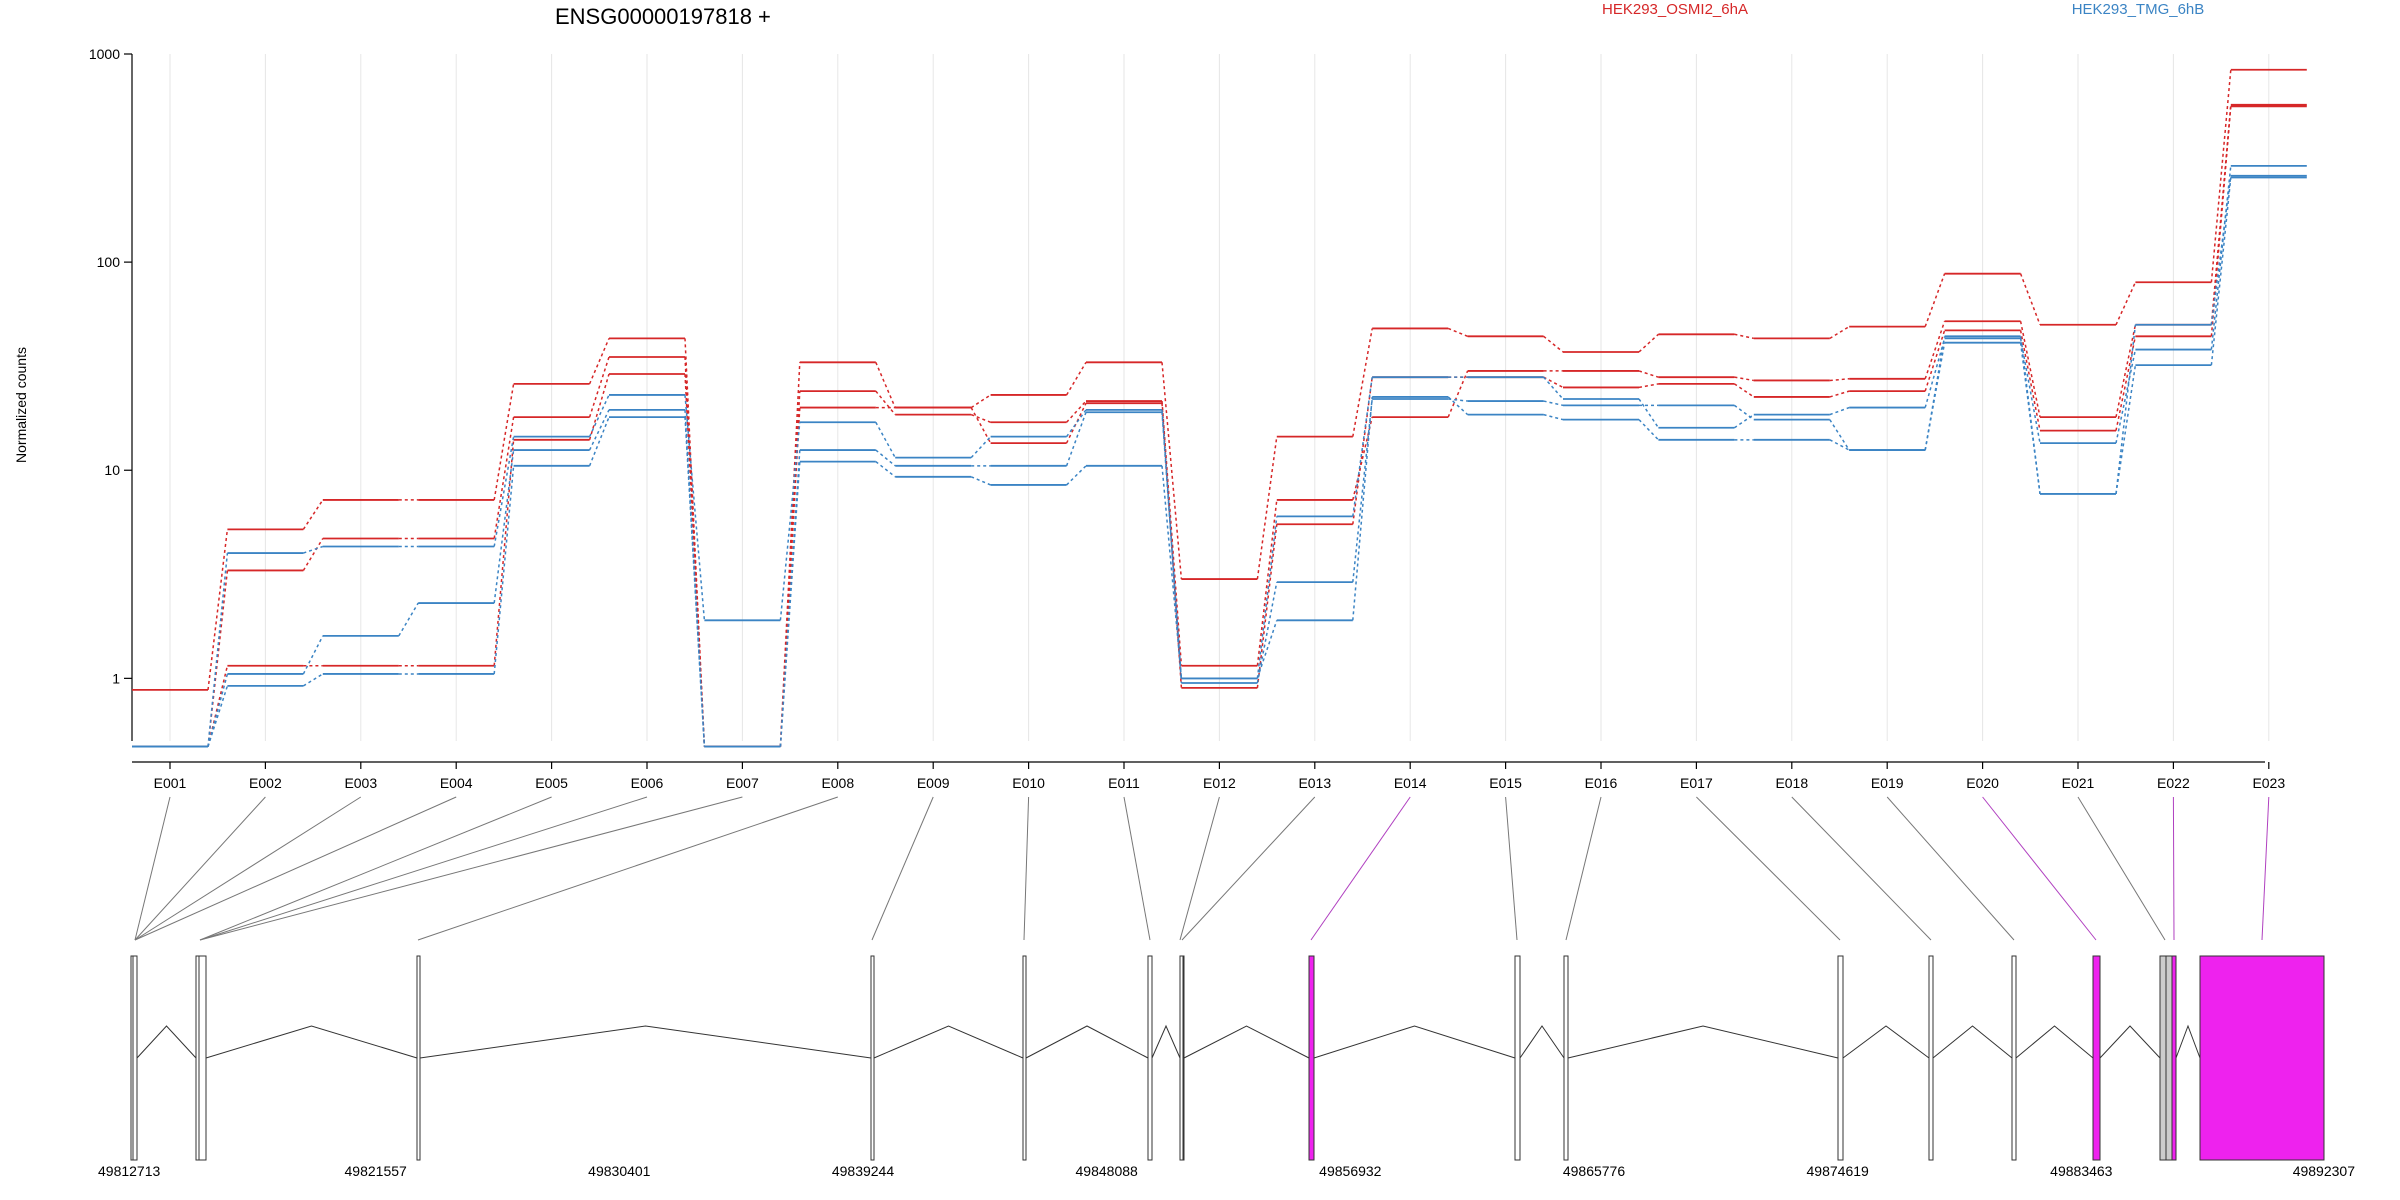 The width and height of the screenshot is (2400, 1200). What do you see at coordinates (1696, 783) in the screenshot?
I see `x-tick-label: E017` at bounding box center [1696, 783].